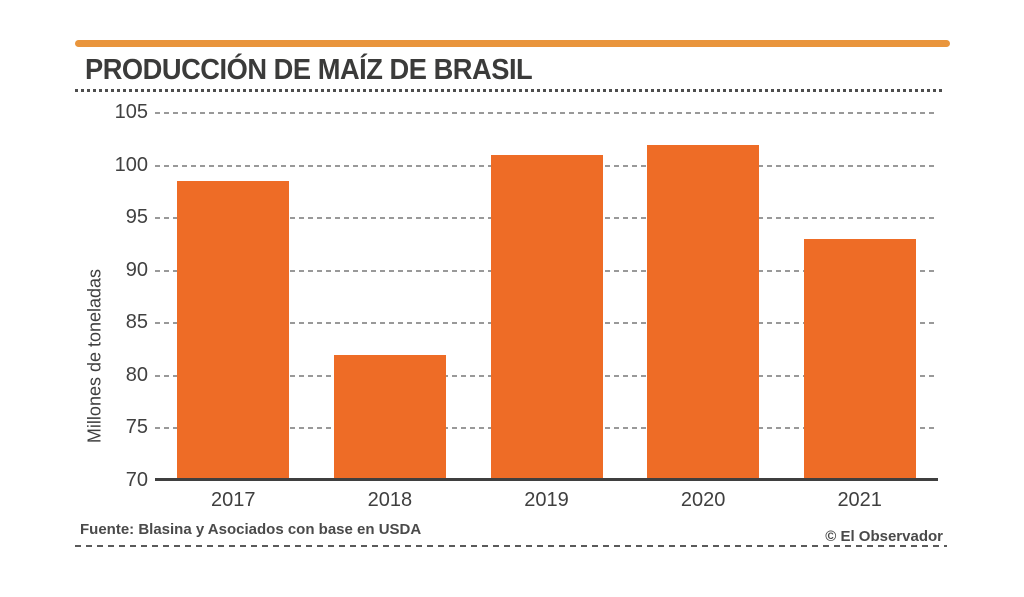  I want to click on title-accent-rule, so click(512, 43).